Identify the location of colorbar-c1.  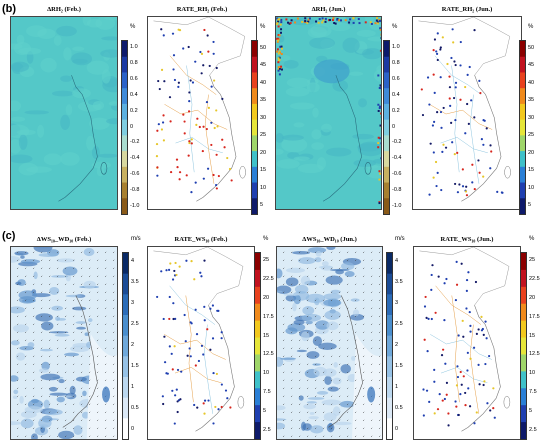
(125, 346).